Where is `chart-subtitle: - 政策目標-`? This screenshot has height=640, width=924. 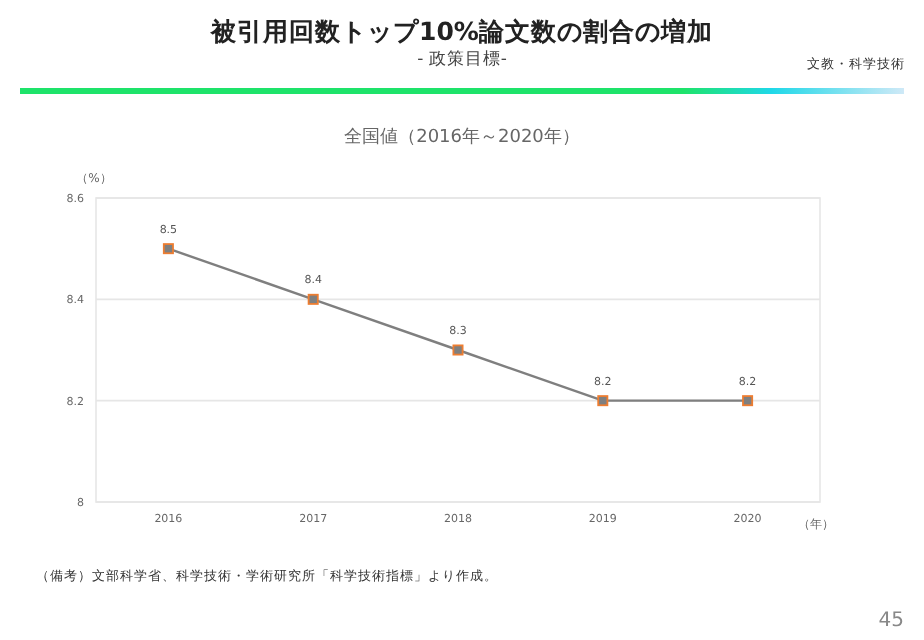 chart-subtitle: - 政策目標- is located at coordinates (462, 59).